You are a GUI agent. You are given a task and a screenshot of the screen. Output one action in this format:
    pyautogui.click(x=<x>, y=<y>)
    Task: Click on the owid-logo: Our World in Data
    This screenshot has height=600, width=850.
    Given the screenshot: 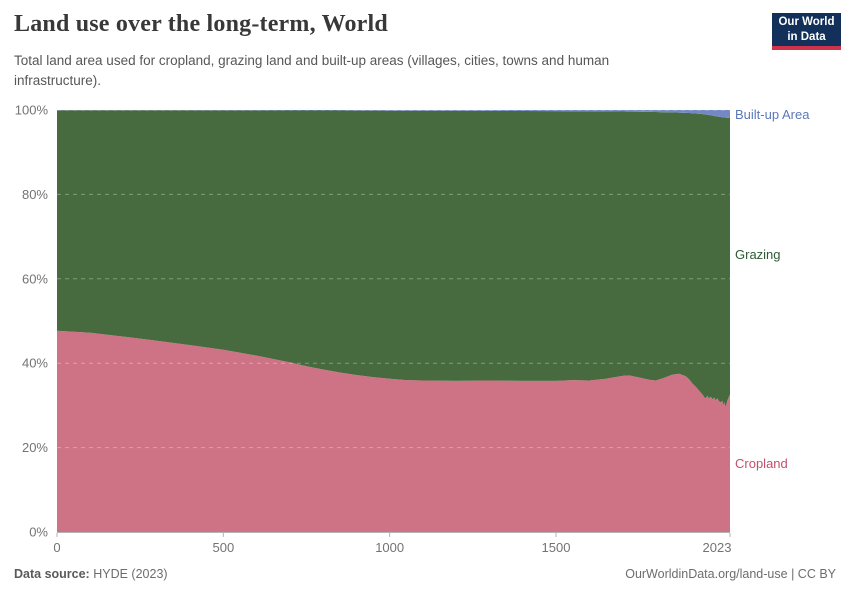 What is the action you would take?
    pyautogui.click(x=806, y=31)
    